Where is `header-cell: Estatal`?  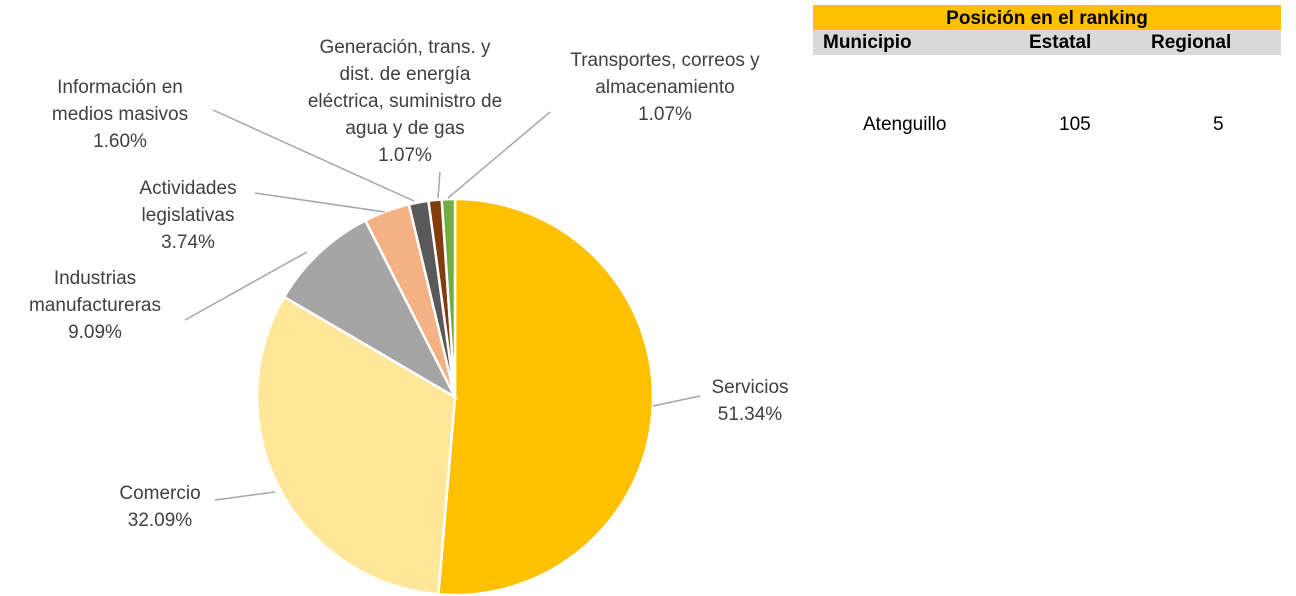
header-cell: Estatal is located at coordinates (1060, 42).